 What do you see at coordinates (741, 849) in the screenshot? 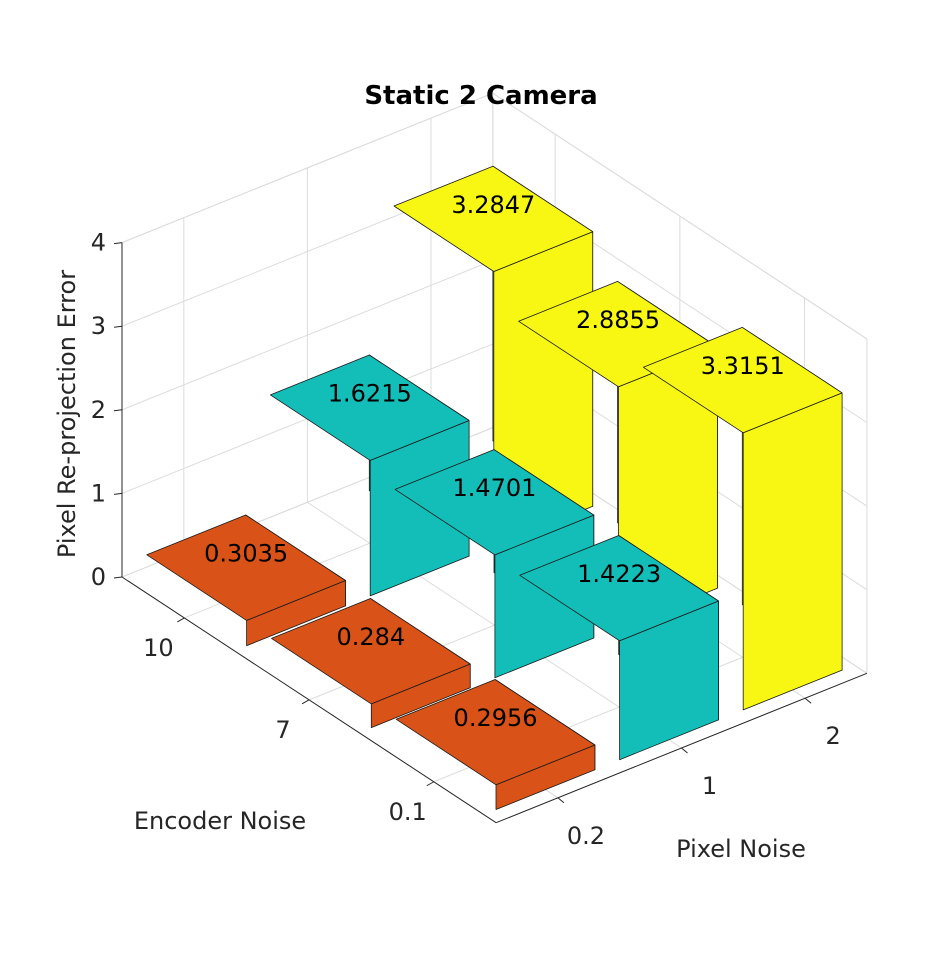
I see `x-axis-label: Pixel Noise` at bounding box center [741, 849].